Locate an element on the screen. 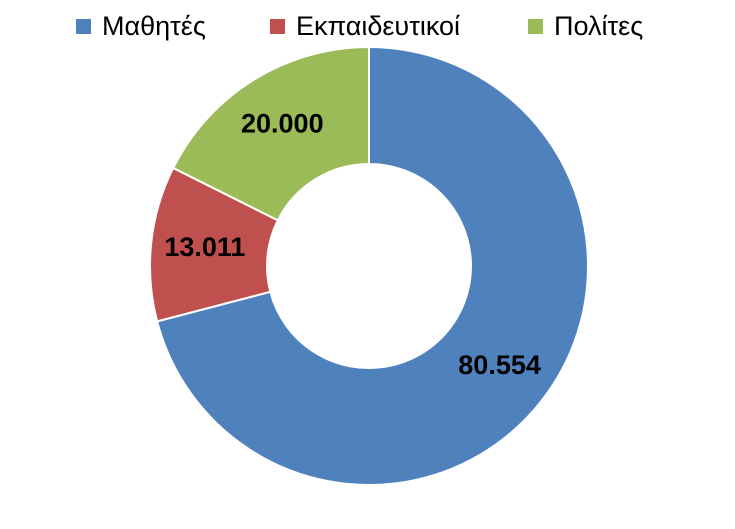 Image resolution: width=735 pixels, height=529 pixels. value-label: 80.554 is located at coordinates (499, 365).